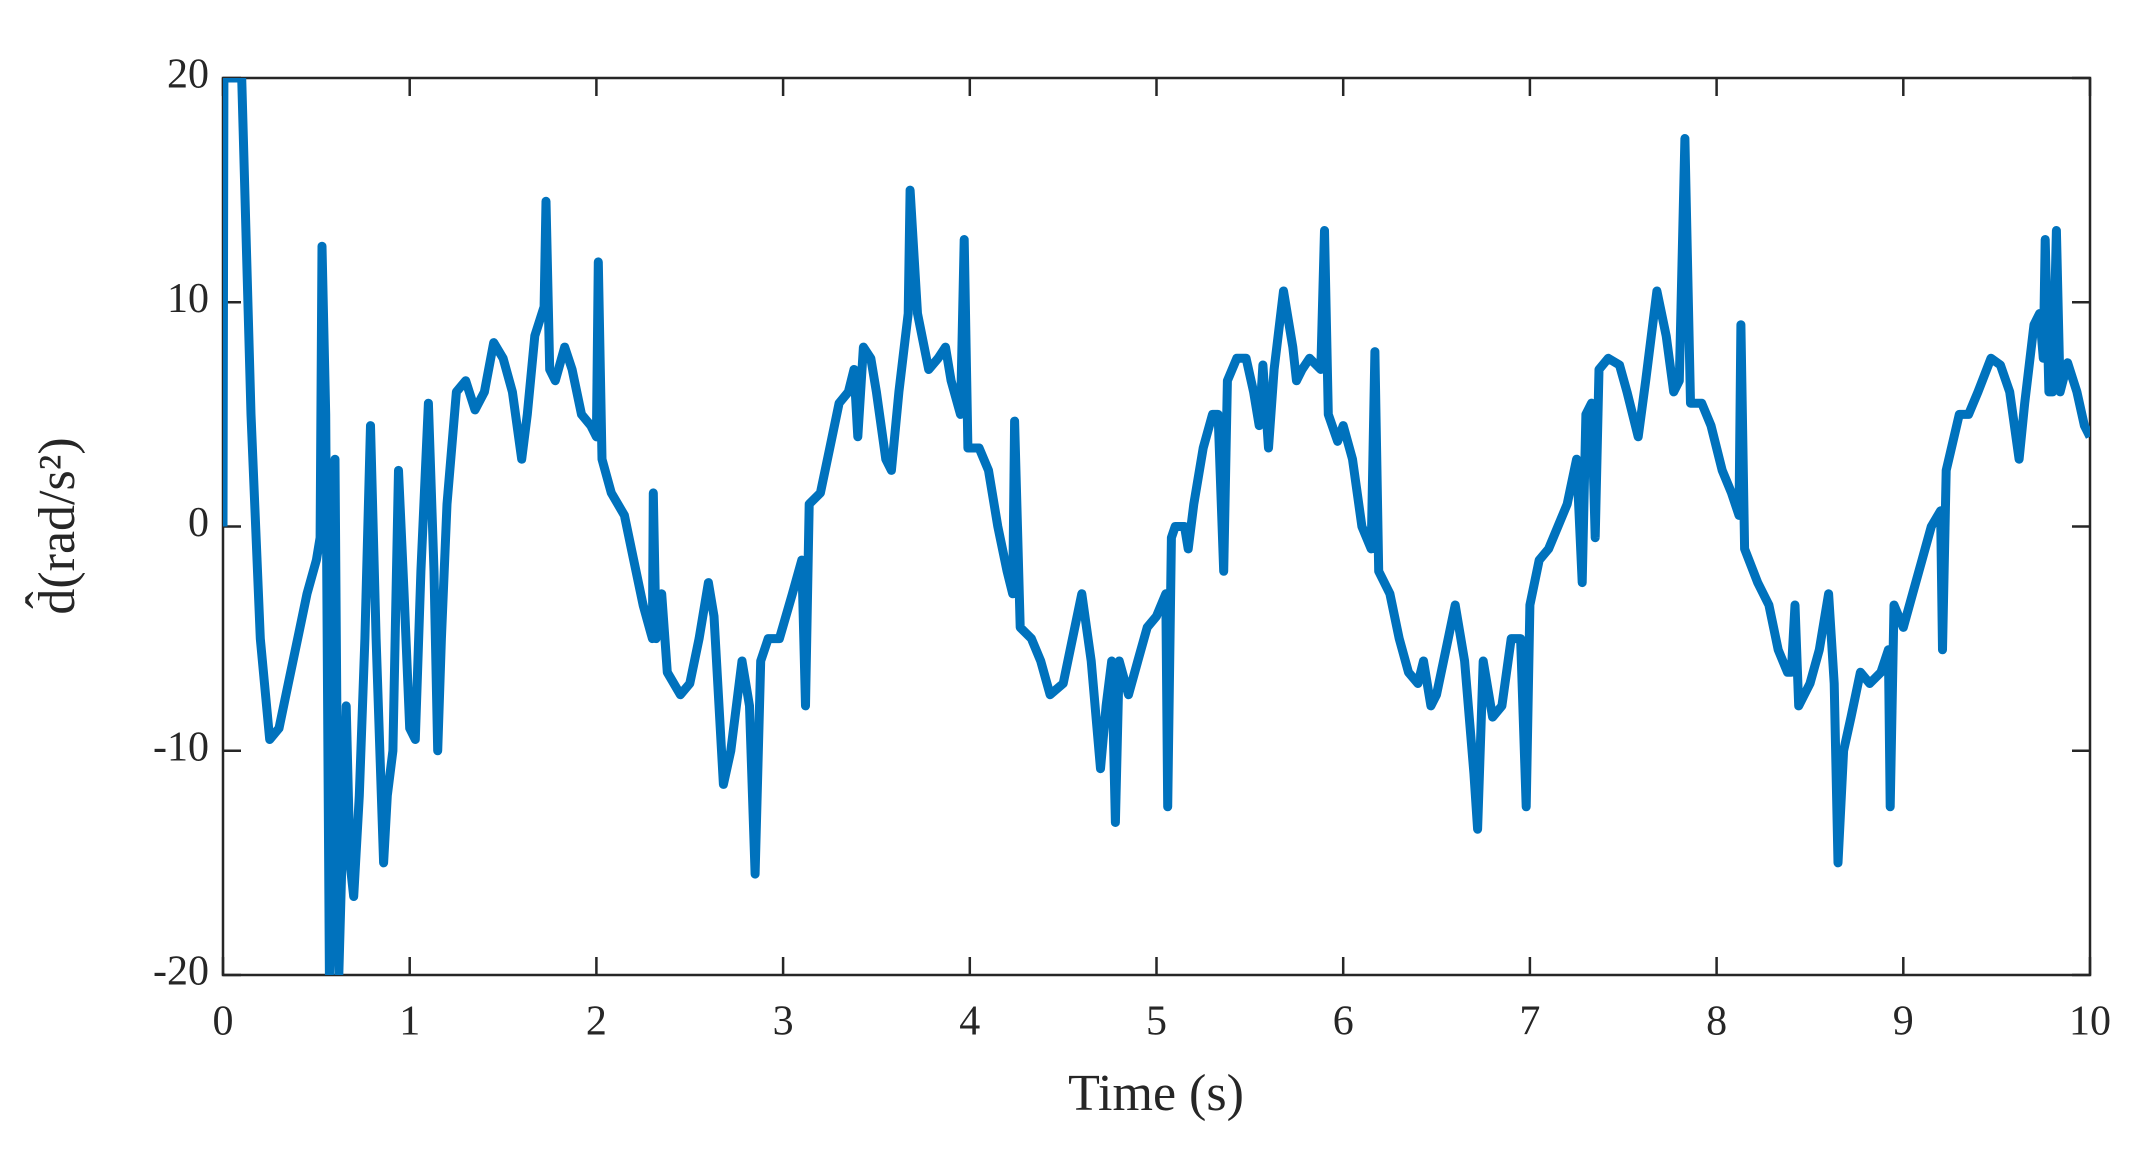 The image size is (2135, 1157). What do you see at coordinates (1716, 1022) in the screenshot?
I see `x-tick-label: 8` at bounding box center [1716, 1022].